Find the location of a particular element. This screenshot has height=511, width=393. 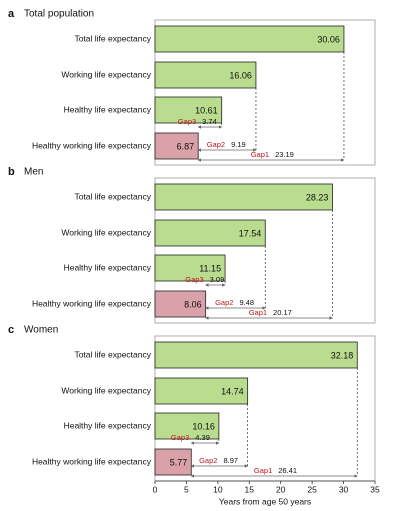

value-label: 10.61 is located at coordinates (206, 110).